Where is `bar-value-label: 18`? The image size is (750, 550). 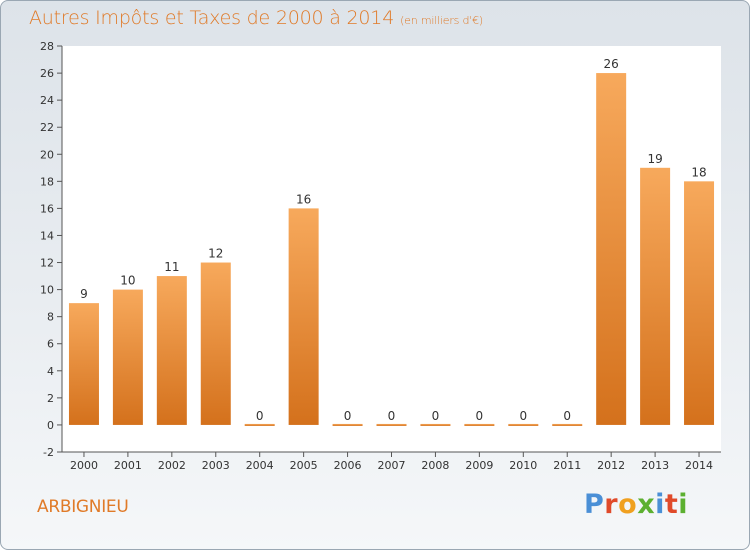
bar-value-label: 18 is located at coordinates (698, 172).